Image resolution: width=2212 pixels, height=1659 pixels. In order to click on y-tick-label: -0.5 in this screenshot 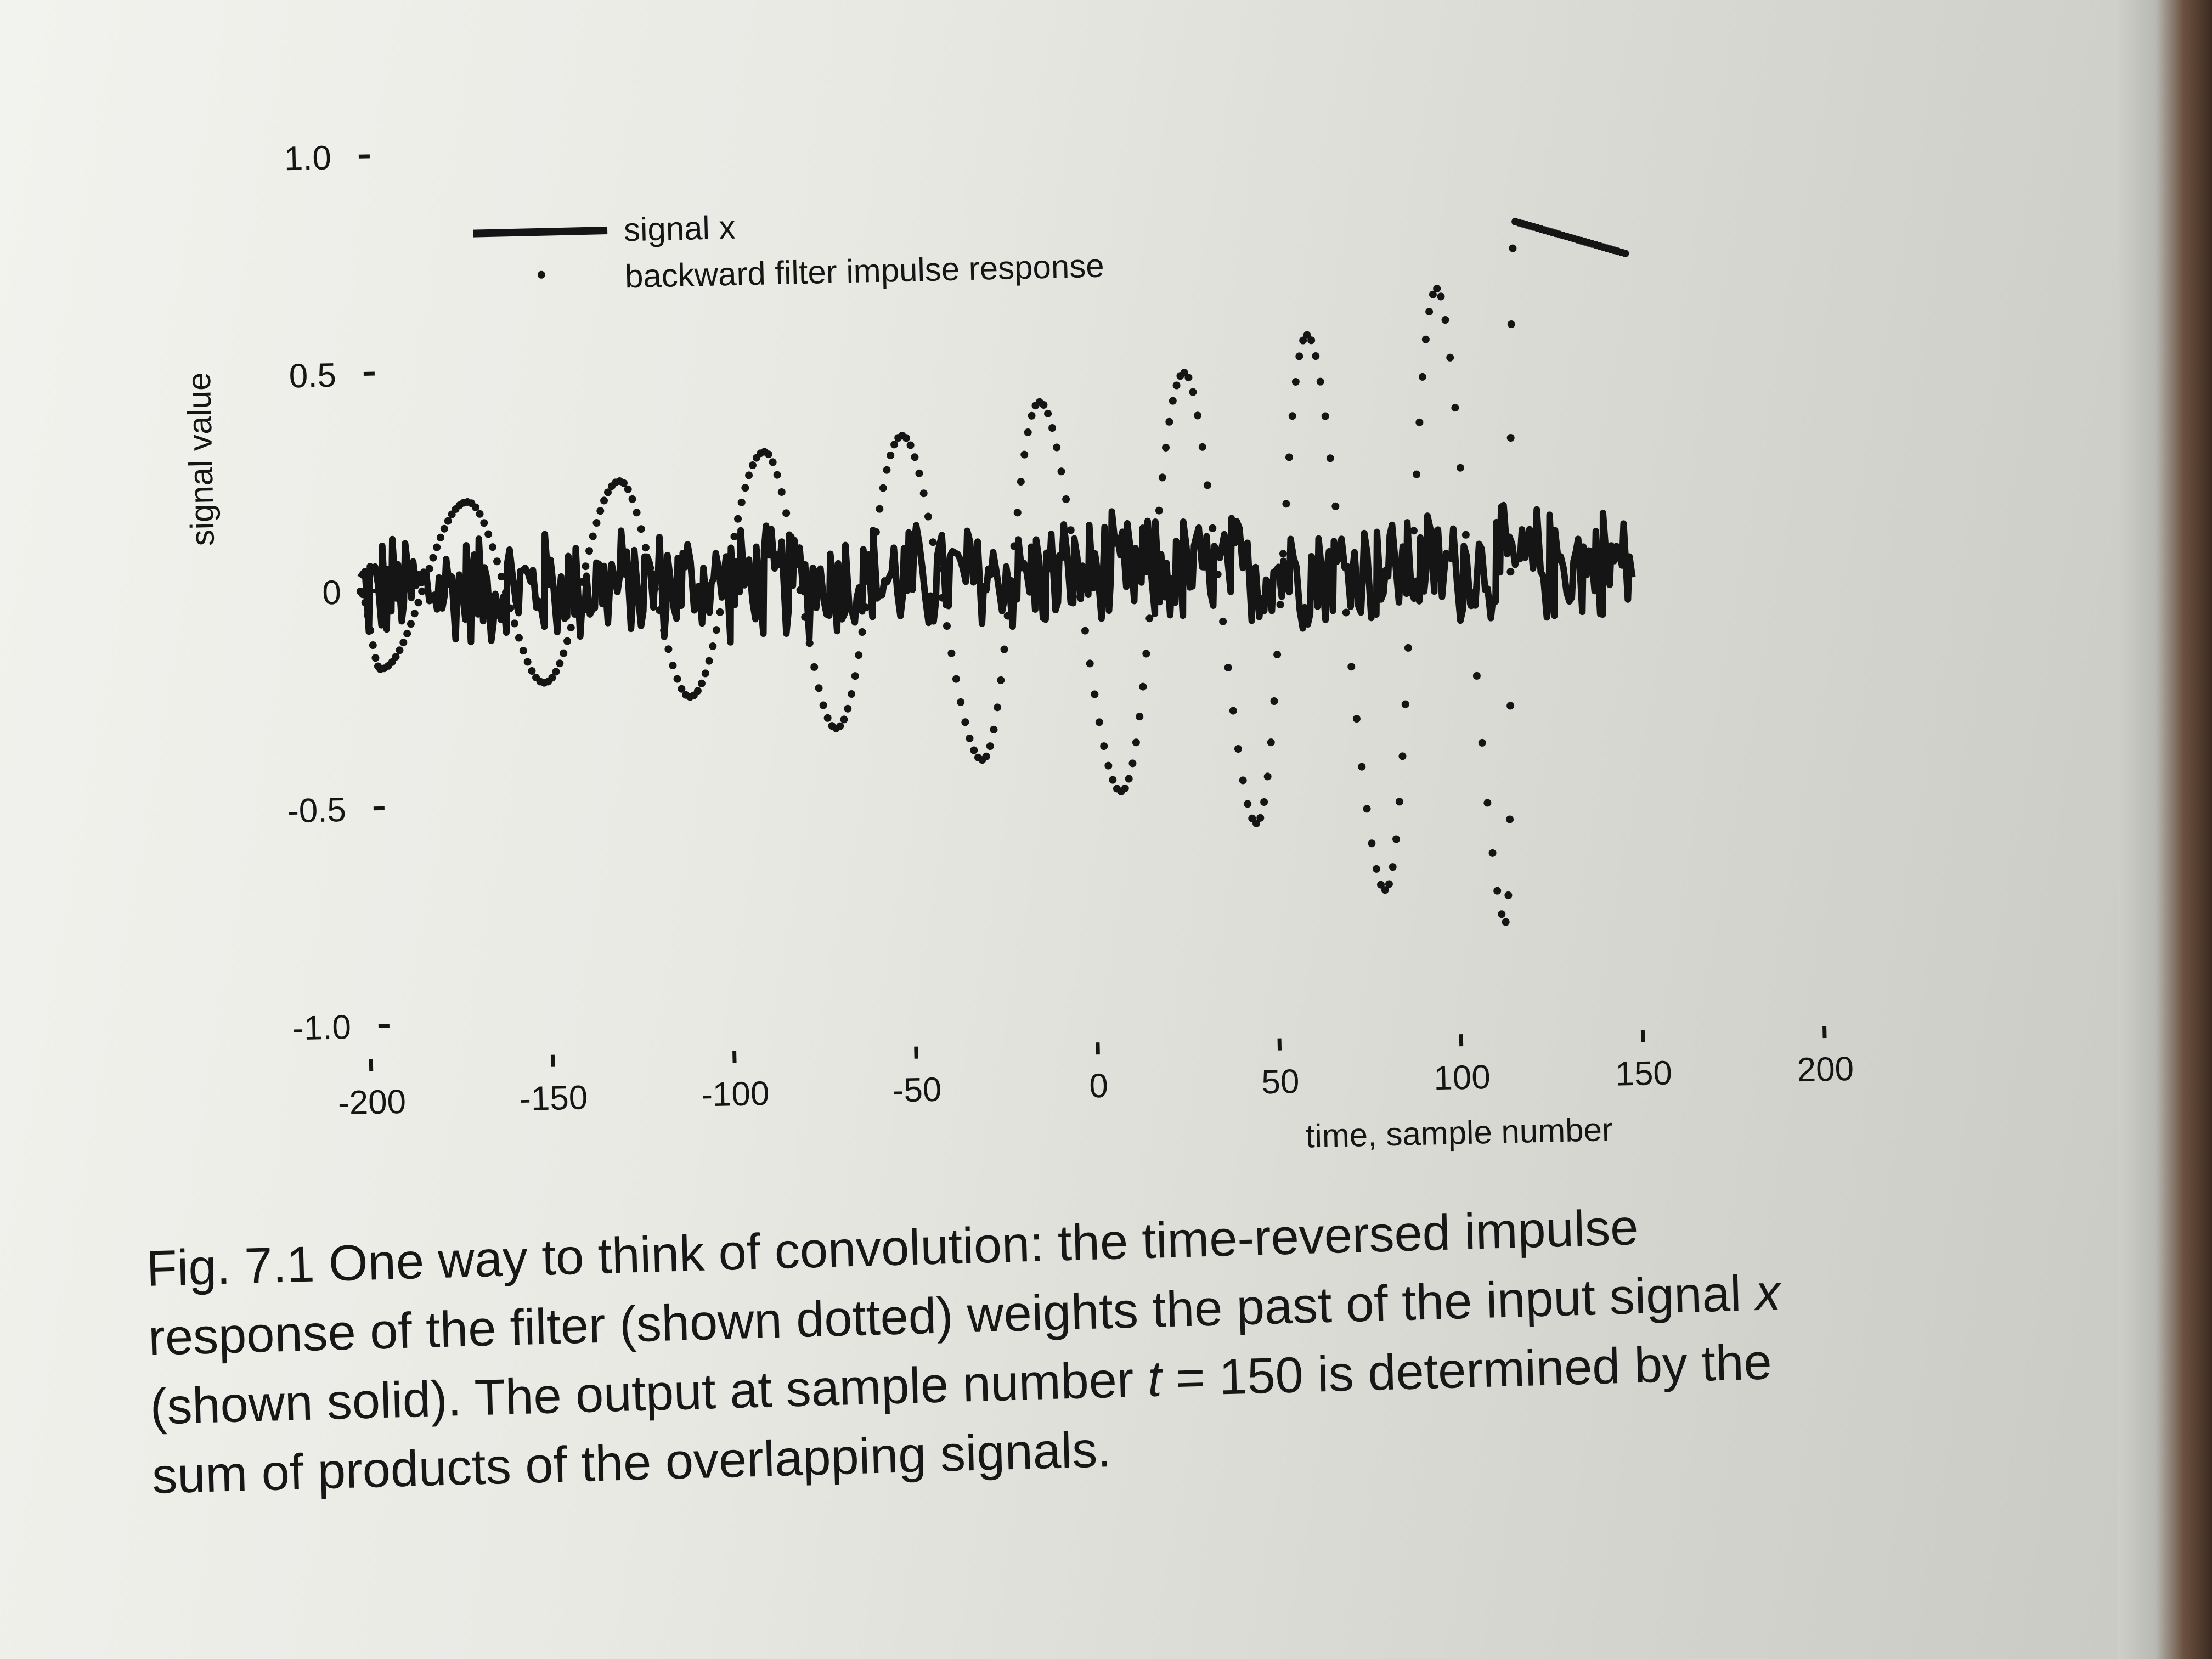, I will do `click(316, 811)`.